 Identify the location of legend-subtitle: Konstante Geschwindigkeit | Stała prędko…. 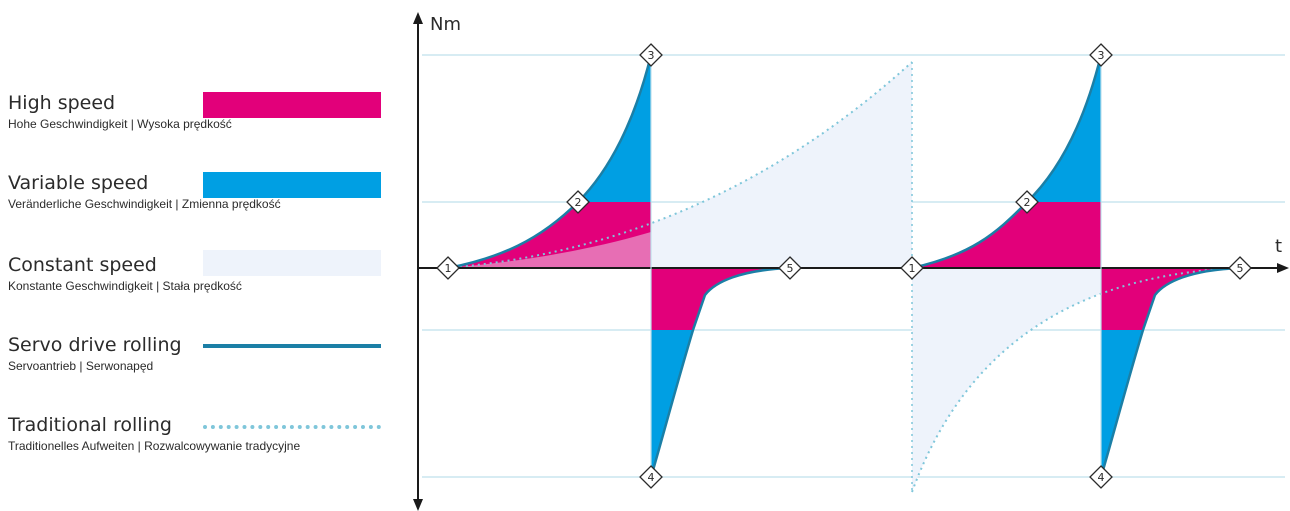
(125, 286).